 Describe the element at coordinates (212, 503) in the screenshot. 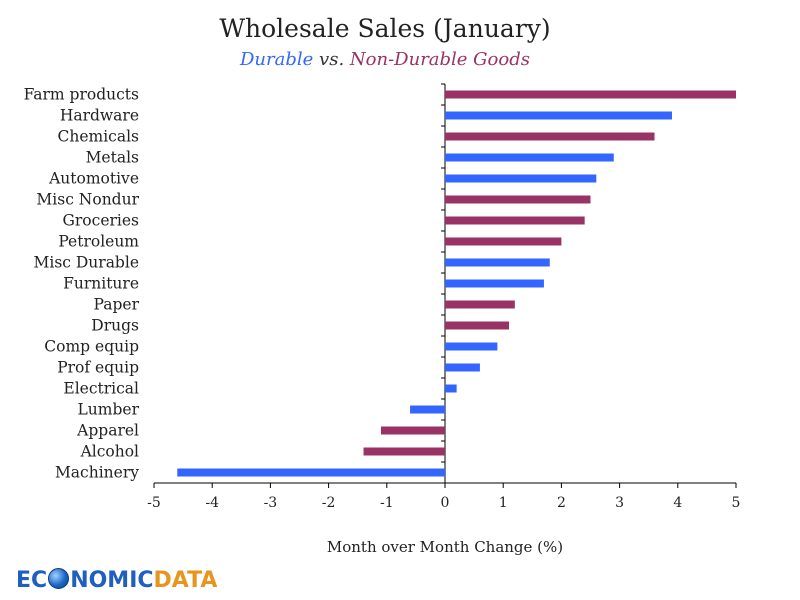

I see `x-tick-label: -4` at that location.